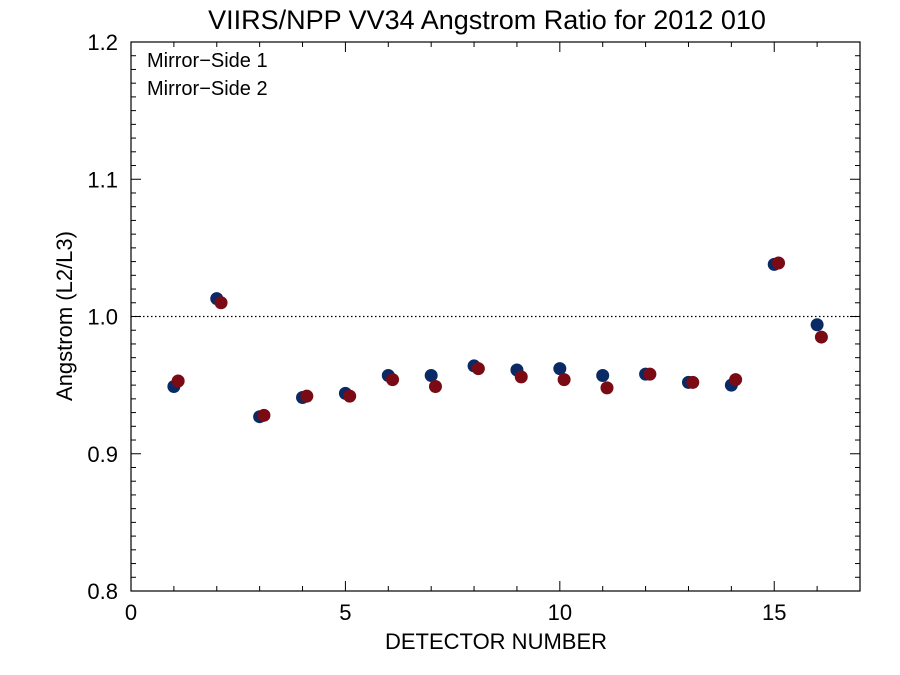 The height and width of the screenshot is (675, 900). I want to click on x-tick-label: 0, so click(131, 612).